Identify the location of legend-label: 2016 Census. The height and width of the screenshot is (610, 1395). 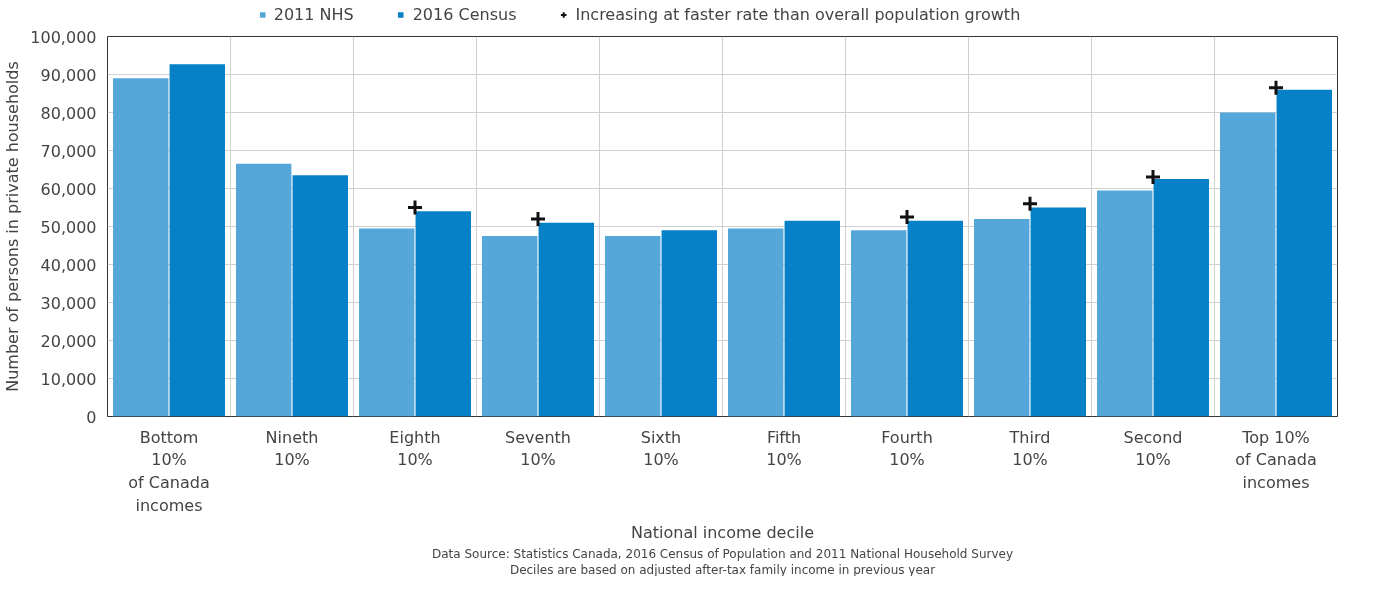
(464, 14).